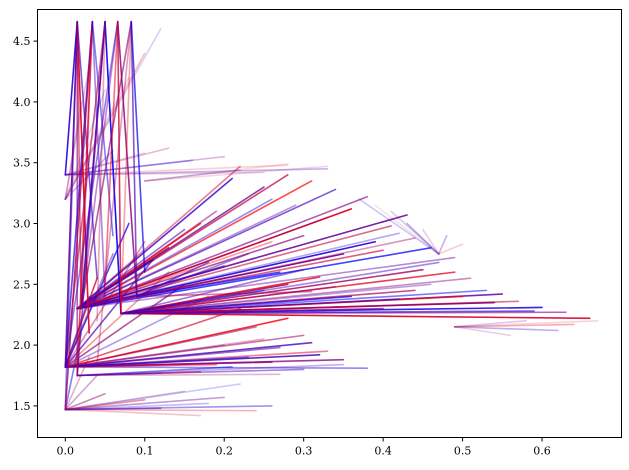  Describe the element at coordinates (383, 451) in the screenshot. I see `x-tick-label: 0.4` at that location.